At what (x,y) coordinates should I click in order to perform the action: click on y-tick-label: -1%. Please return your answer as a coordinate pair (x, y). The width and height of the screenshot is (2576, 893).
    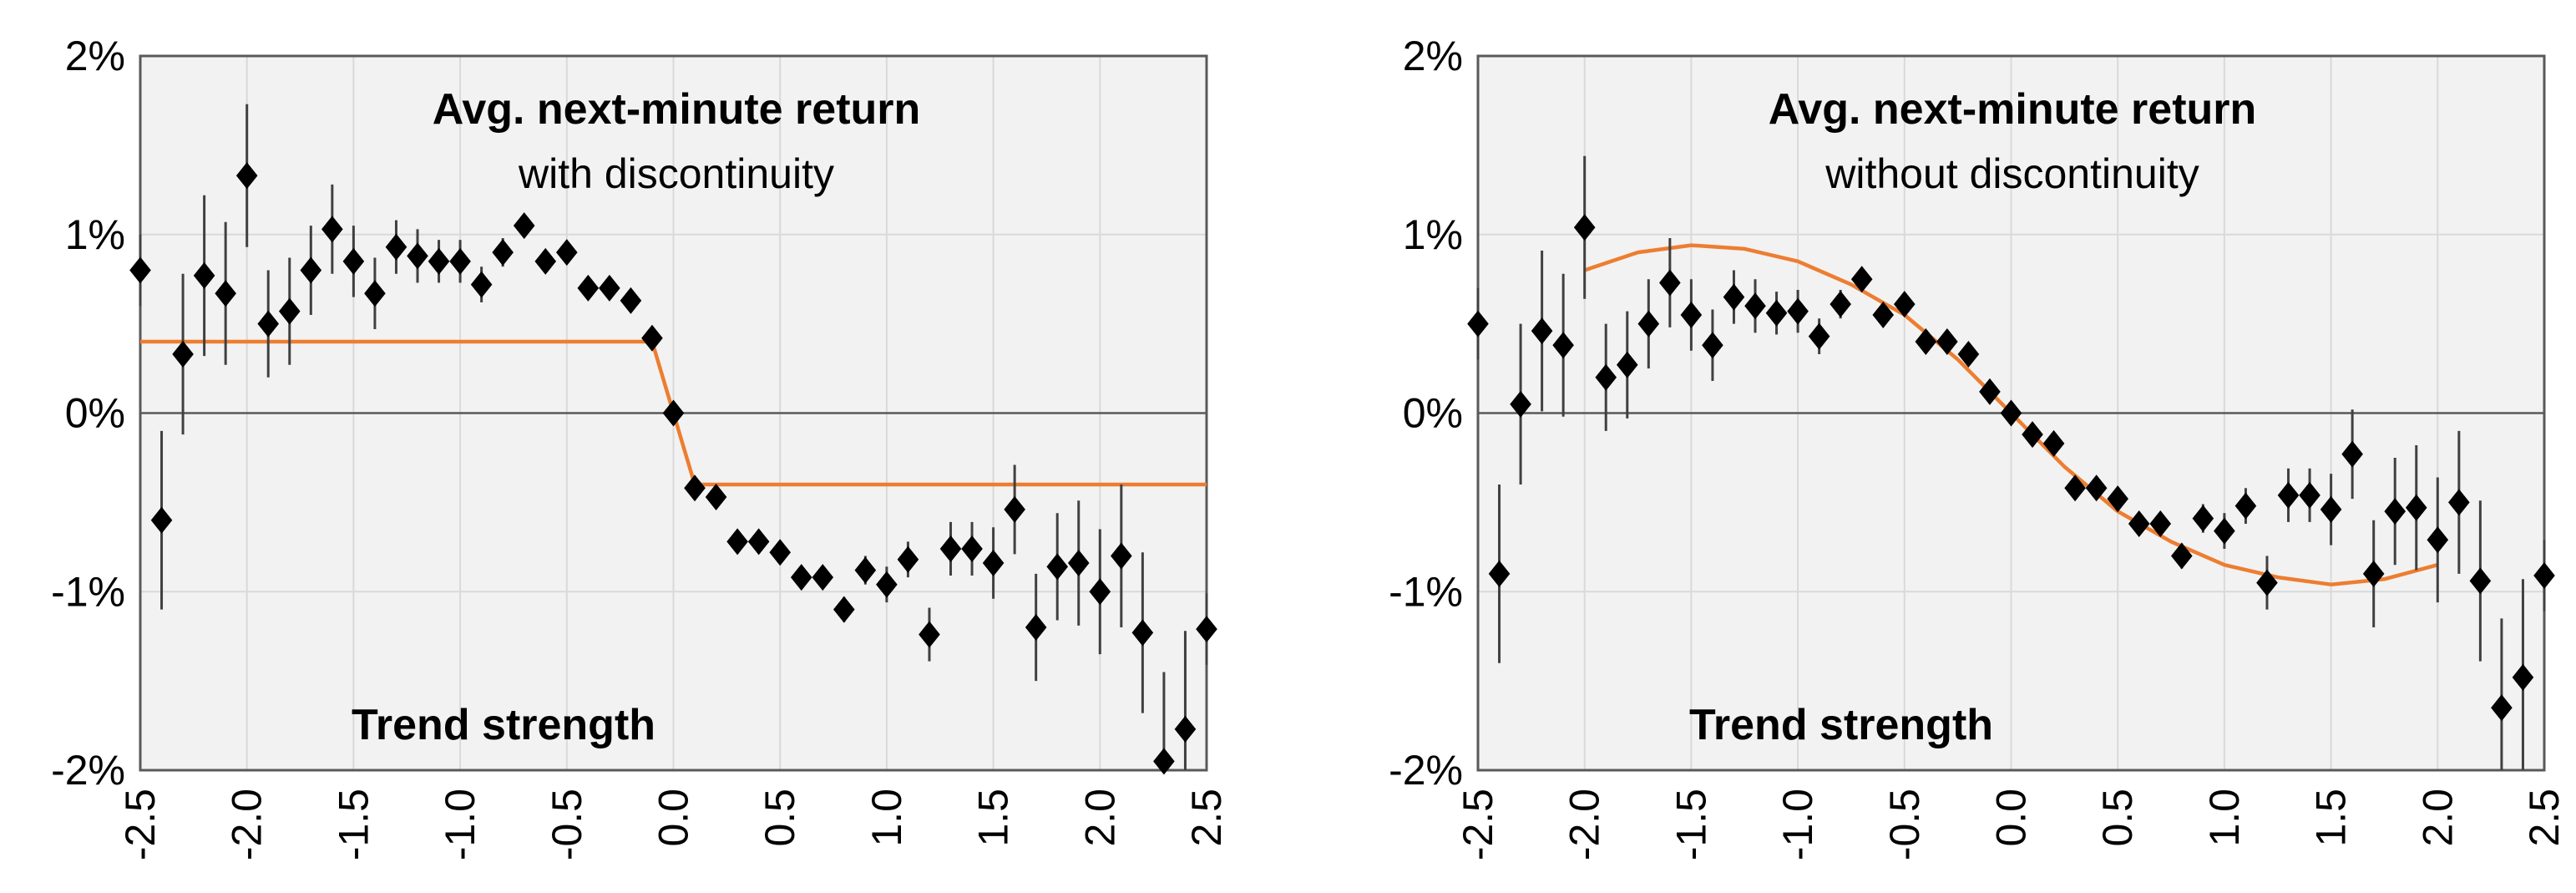
    Looking at the image, I should click on (88, 591).